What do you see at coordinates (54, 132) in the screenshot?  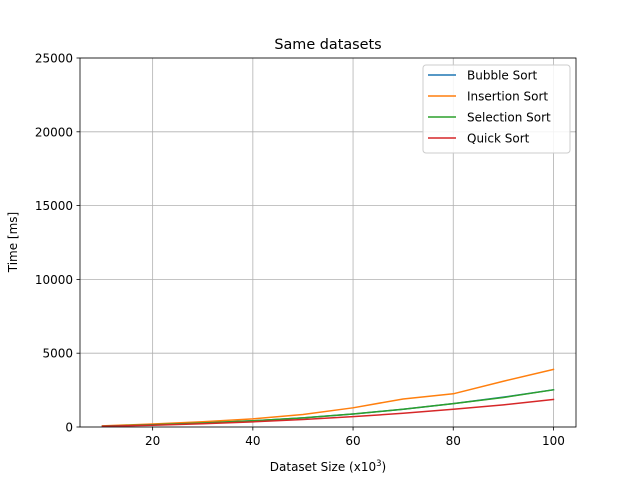 I see `y-tick-label: 20000` at bounding box center [54, 132].